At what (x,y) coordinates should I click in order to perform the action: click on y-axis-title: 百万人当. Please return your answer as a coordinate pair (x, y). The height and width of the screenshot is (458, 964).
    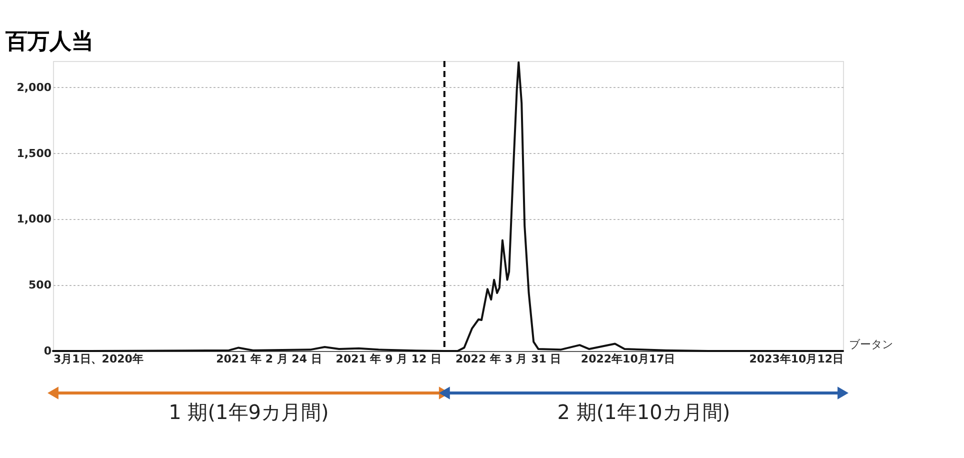
    Looking at the image, I should click on (49, 42).